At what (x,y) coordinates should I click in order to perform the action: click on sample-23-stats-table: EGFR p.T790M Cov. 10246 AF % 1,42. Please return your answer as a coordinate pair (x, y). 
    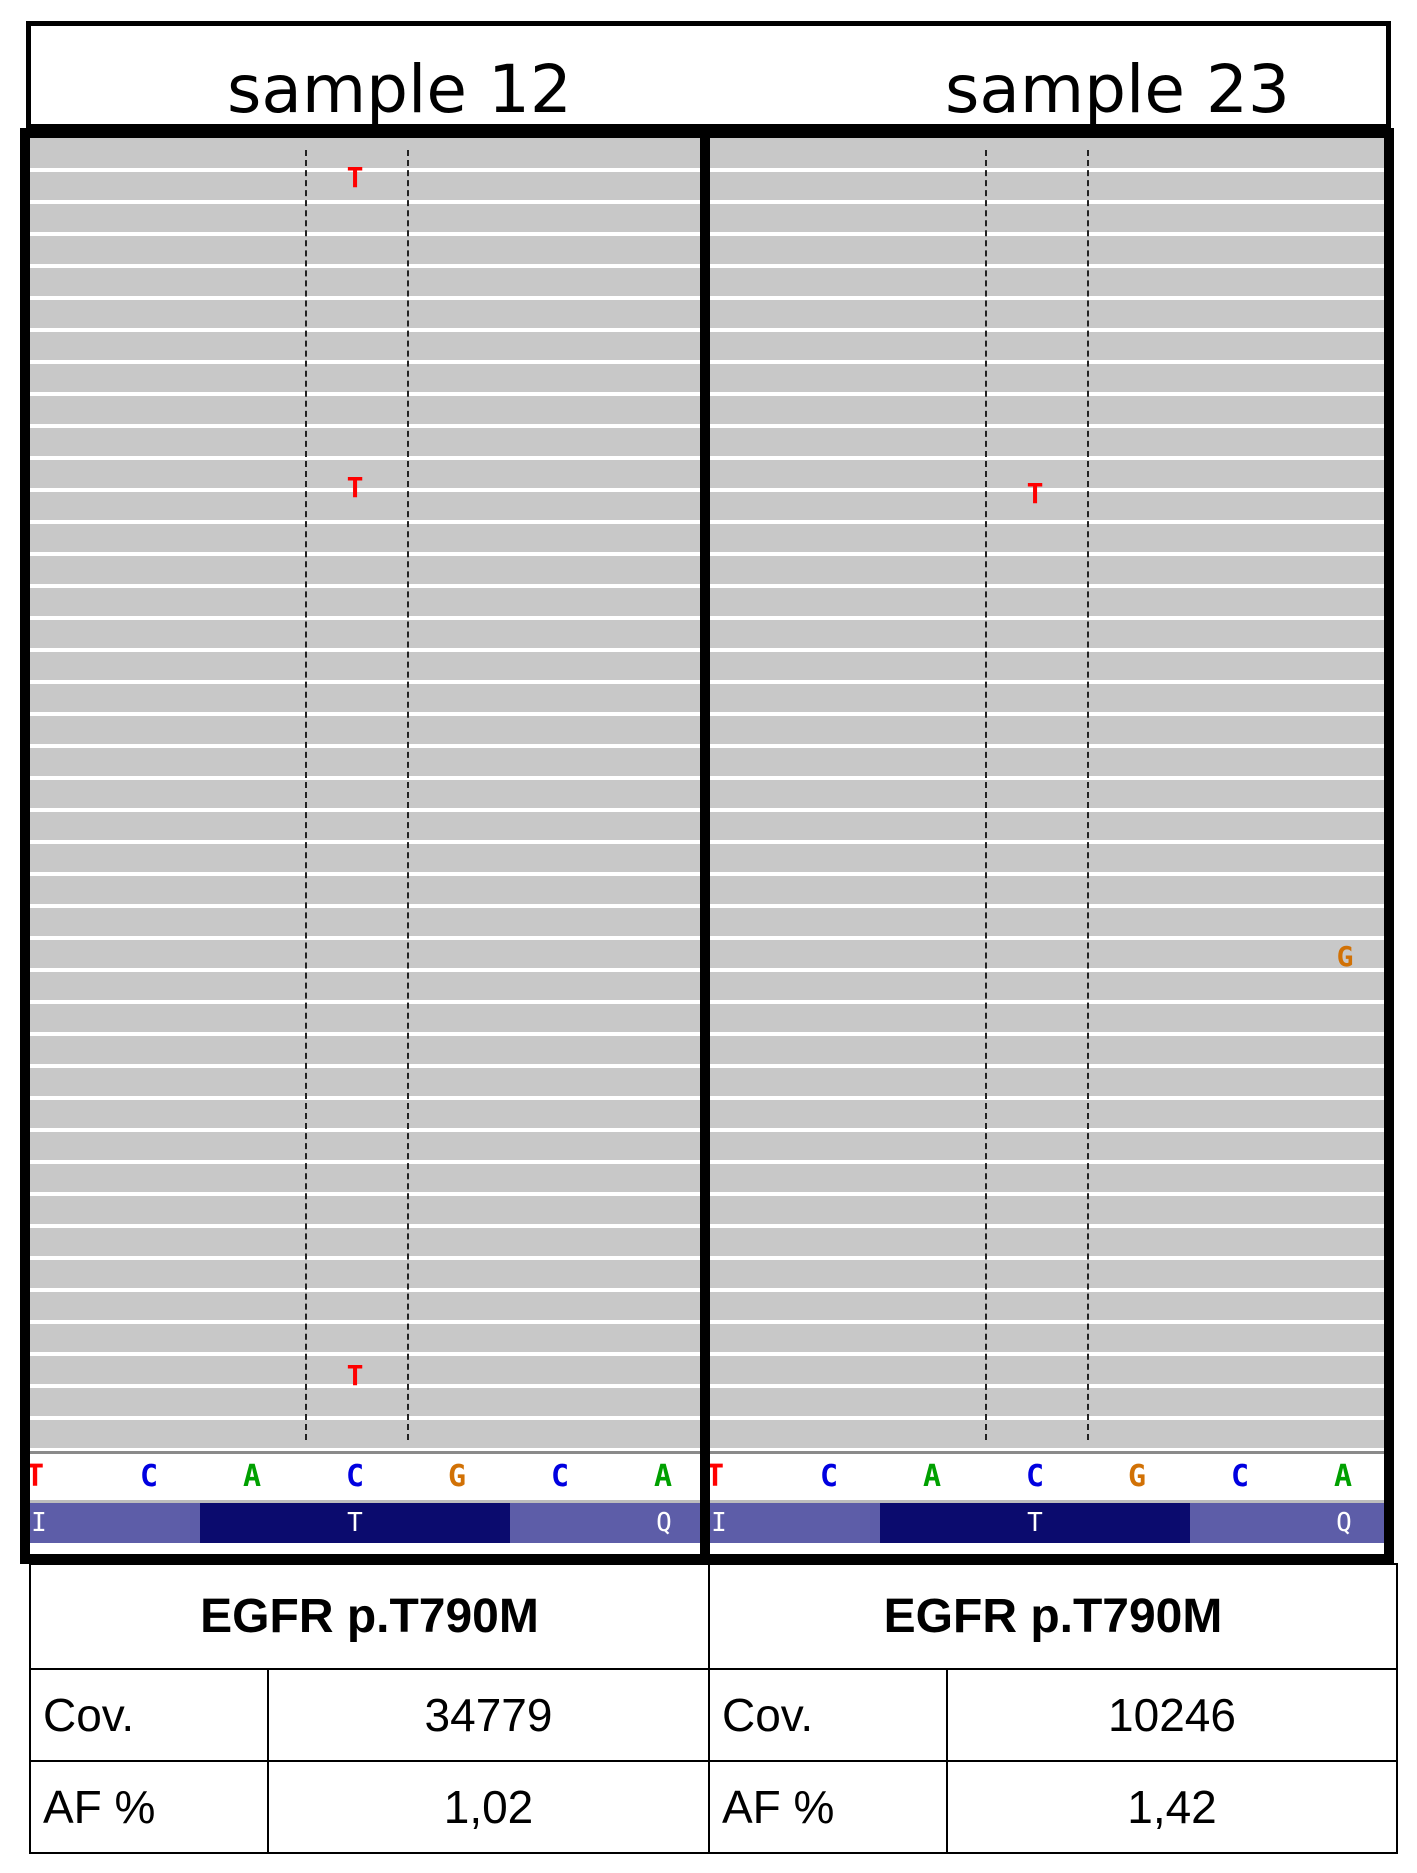
    Looking at the image, I should click on (1053, 1708).